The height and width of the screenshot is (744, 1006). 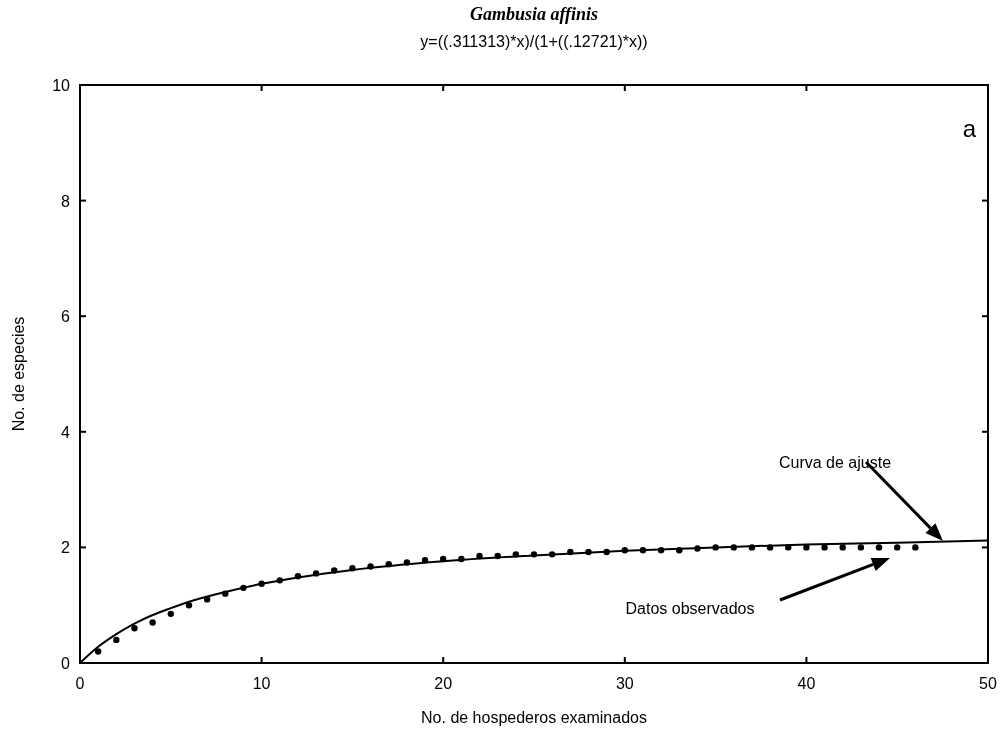 I want to click on x-tick-label: 20, so click(x=443, y=683).